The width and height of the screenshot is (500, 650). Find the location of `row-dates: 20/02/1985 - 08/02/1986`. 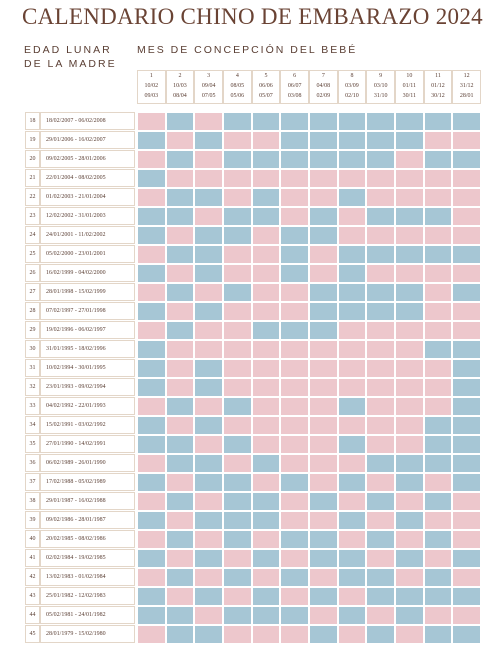

row-dates: 20/02/1985 - 08/02/1986 is located at coordinates (87, 539).